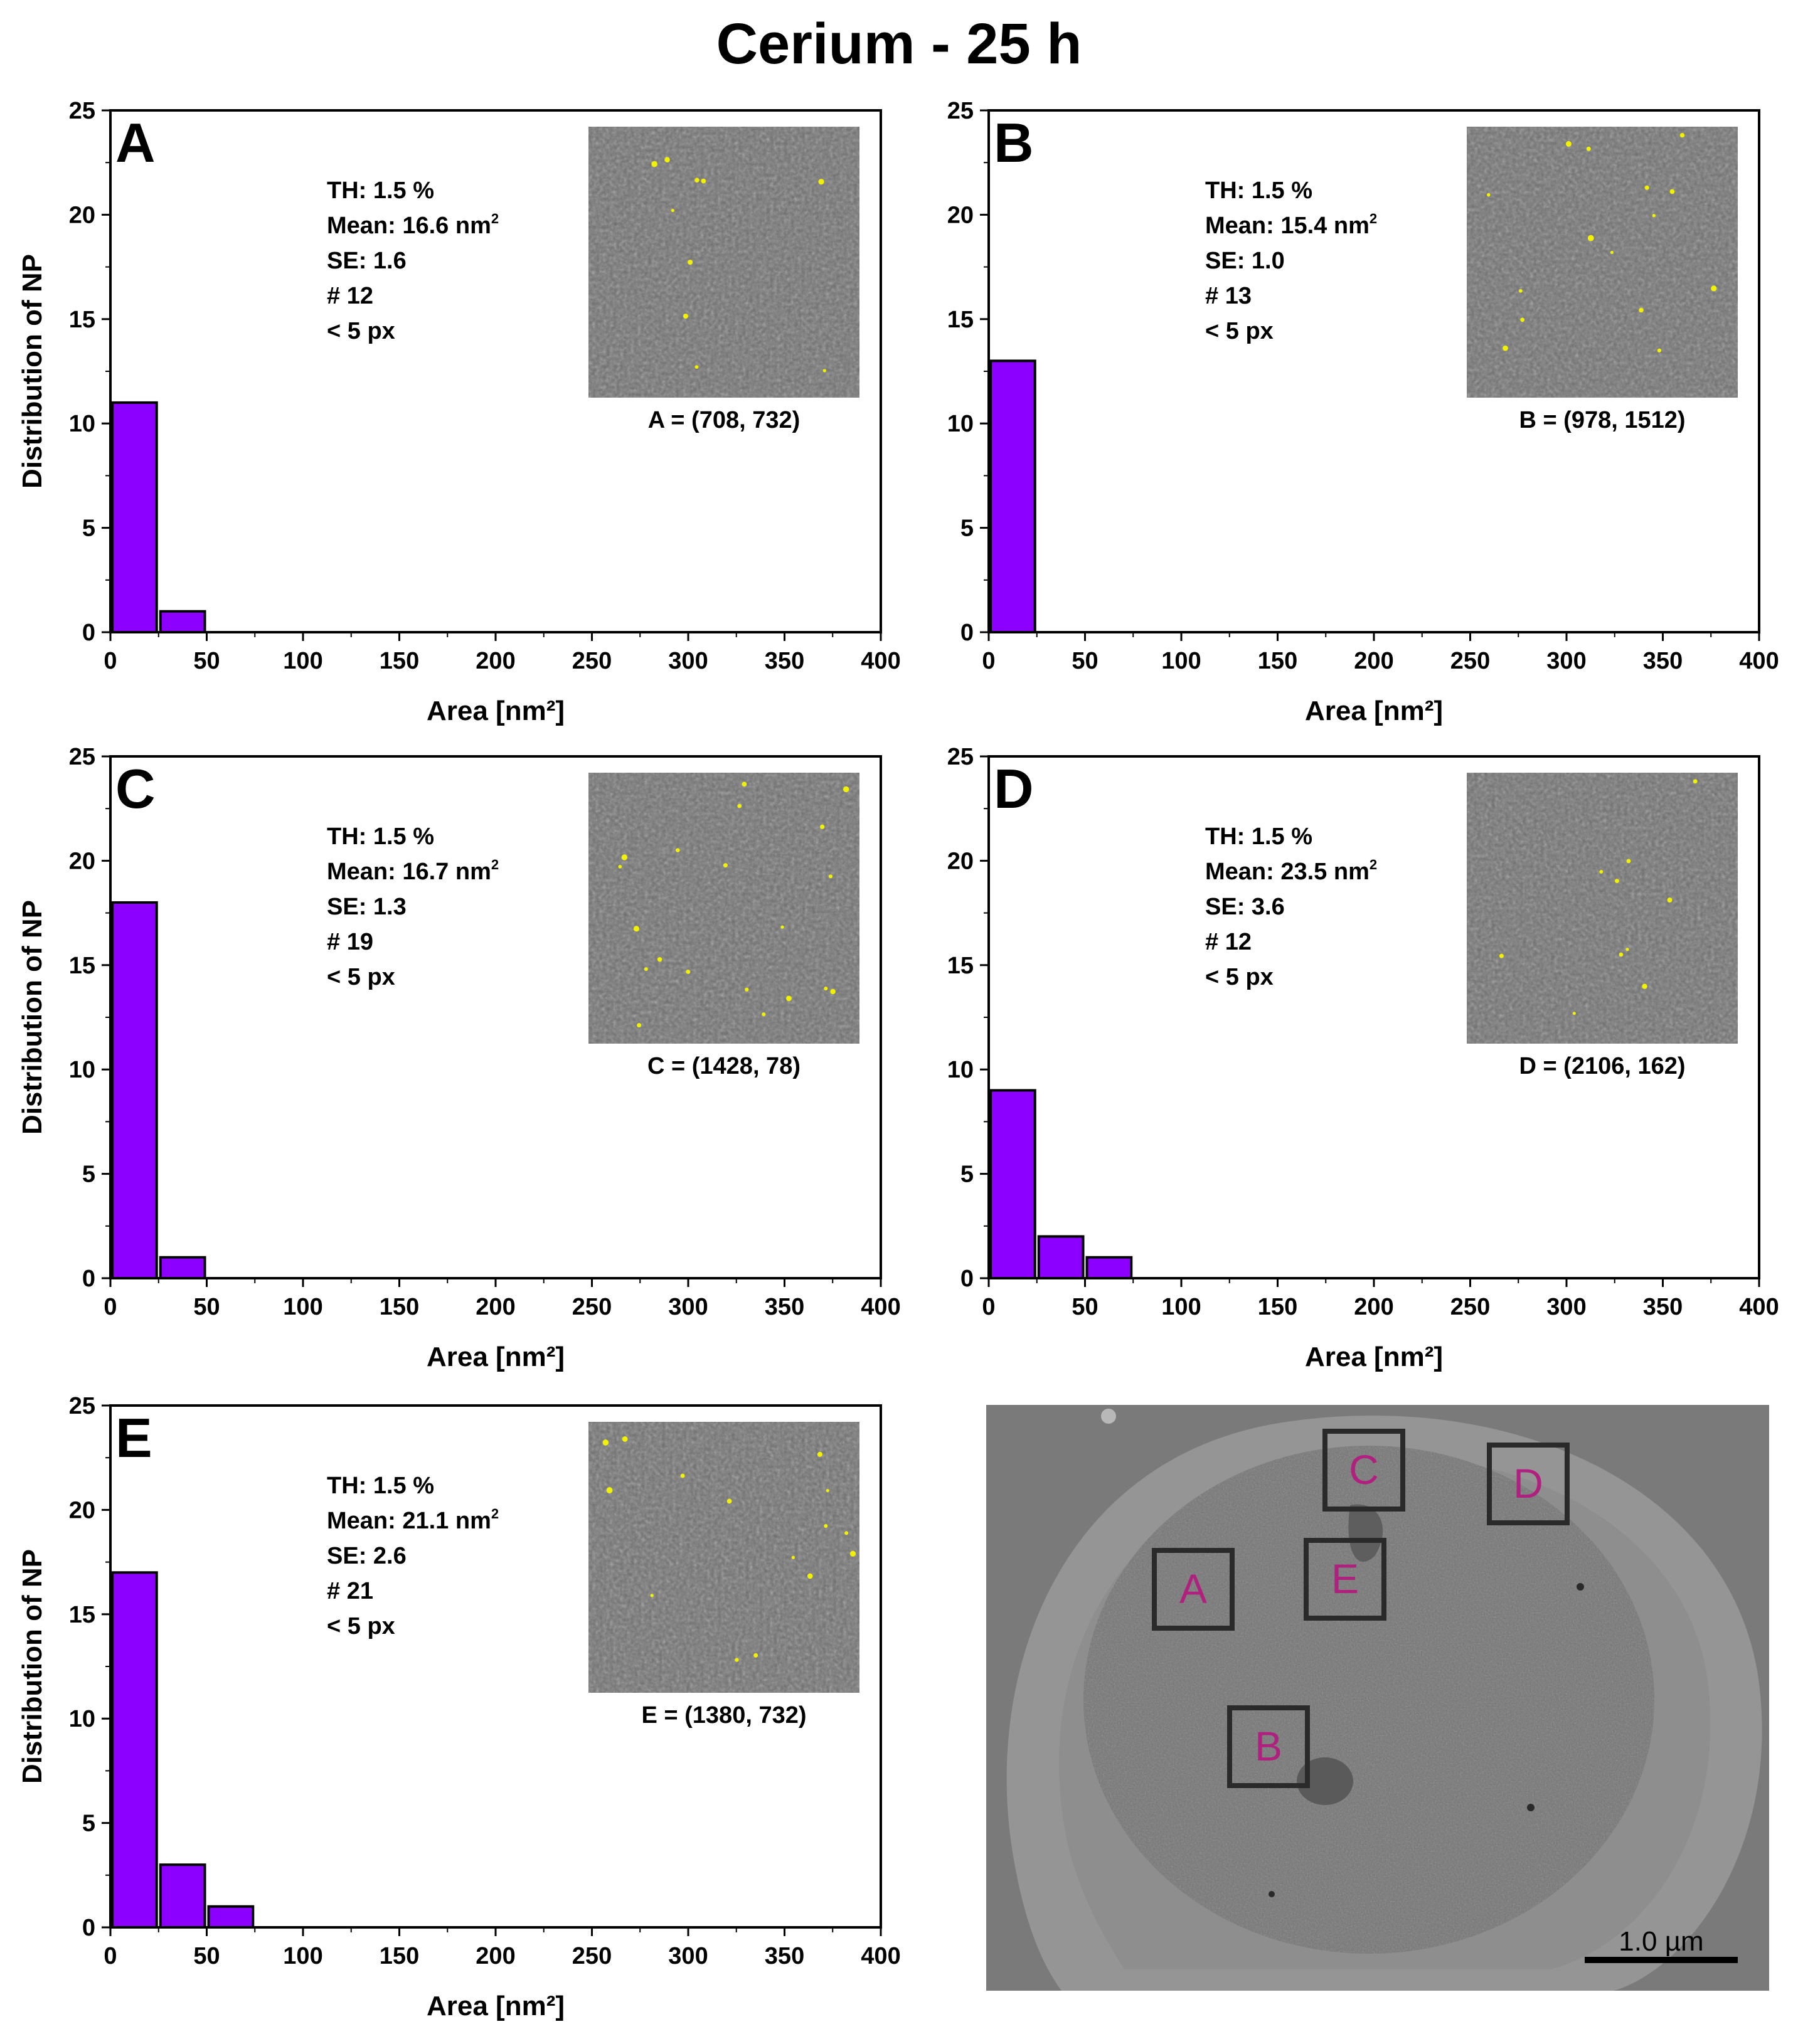 This screenshot has width=1798, height=2044. Describe the element at coordinates (1245, 261) in the screenshot. I see `stat-se: SE: 1.0` at that location.